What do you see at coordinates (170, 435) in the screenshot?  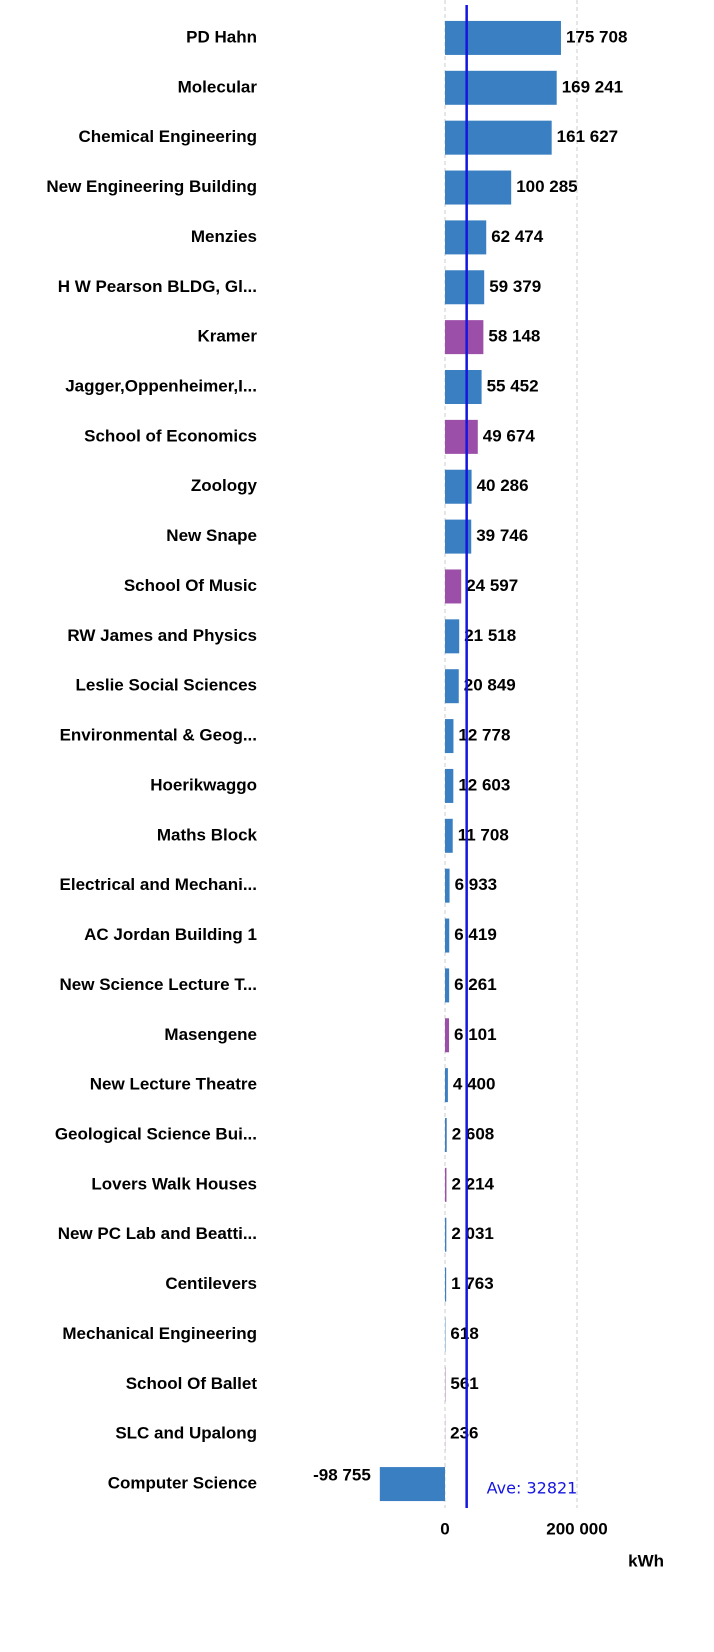 I see `y-tick-label: School of Economics` at bounding box center [170, 435].